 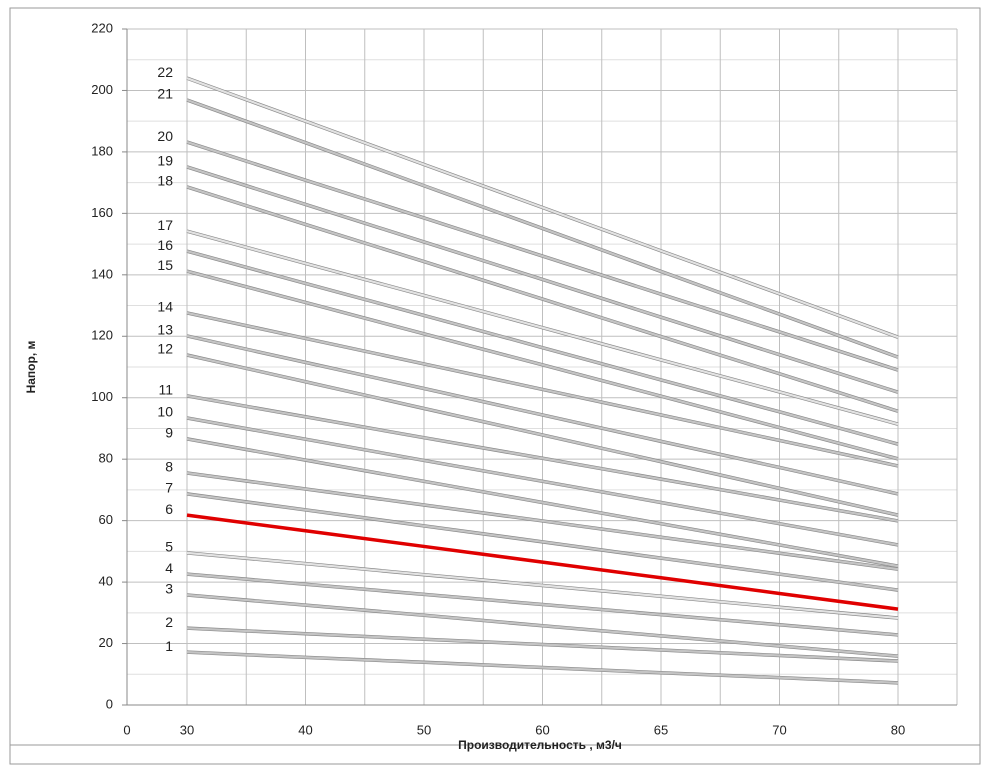 What do you see at coordinates (169, 568) in the screenshot?
I see `curve-label: 4` at bounding box center [169, 568].